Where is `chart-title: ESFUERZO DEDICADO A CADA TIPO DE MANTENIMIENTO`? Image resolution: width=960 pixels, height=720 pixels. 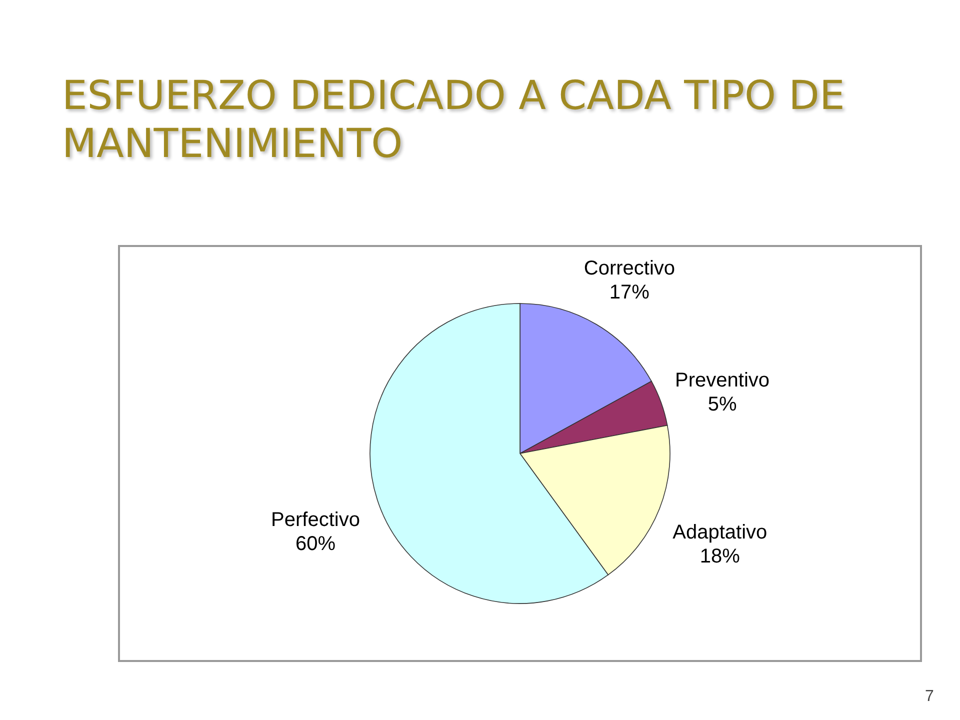 chart-title: ESFUERZO DEDICADO A CADA TIPO DE MANTENIMIENTO is located at coordinates (454, 120).